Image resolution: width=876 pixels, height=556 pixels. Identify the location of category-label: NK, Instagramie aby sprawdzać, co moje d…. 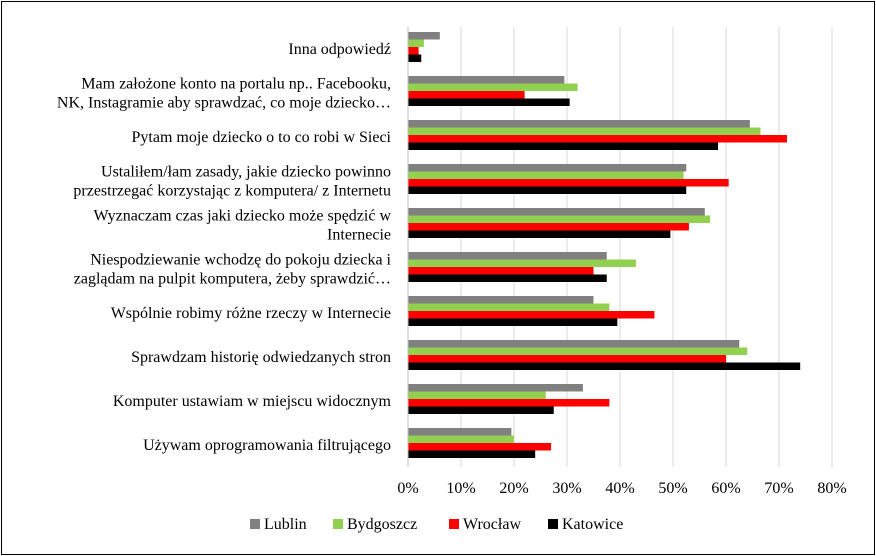
(224, 103).